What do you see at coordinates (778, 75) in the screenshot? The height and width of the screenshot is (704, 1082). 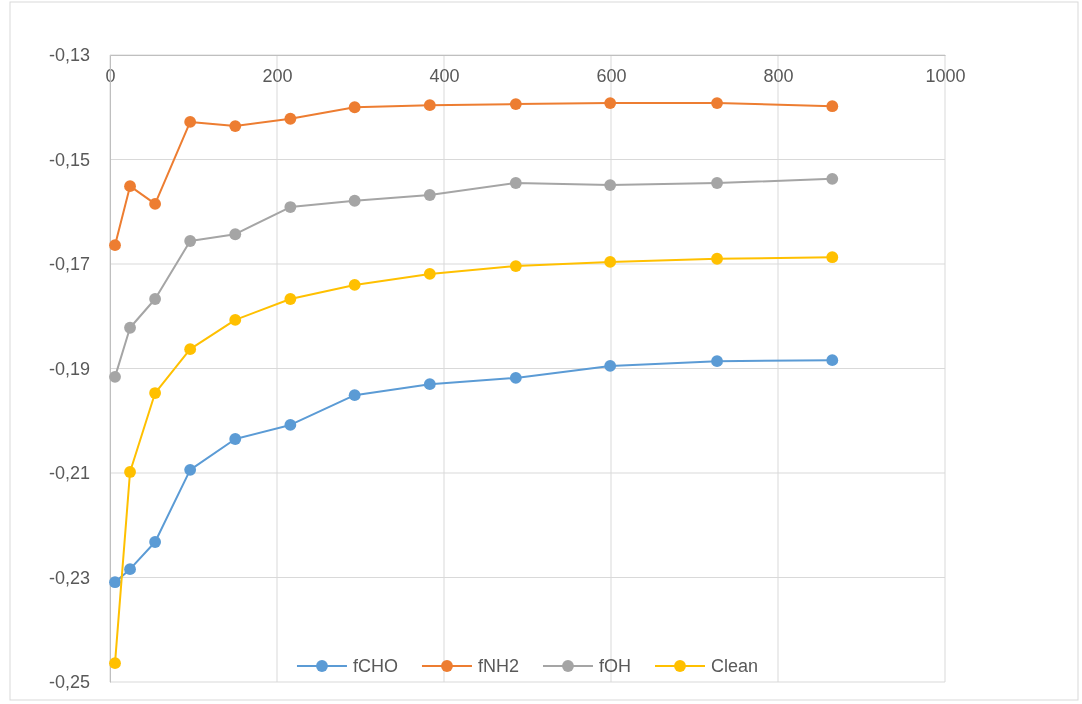 I see `x-tick-label: 800` at bounding box center [778, 75].